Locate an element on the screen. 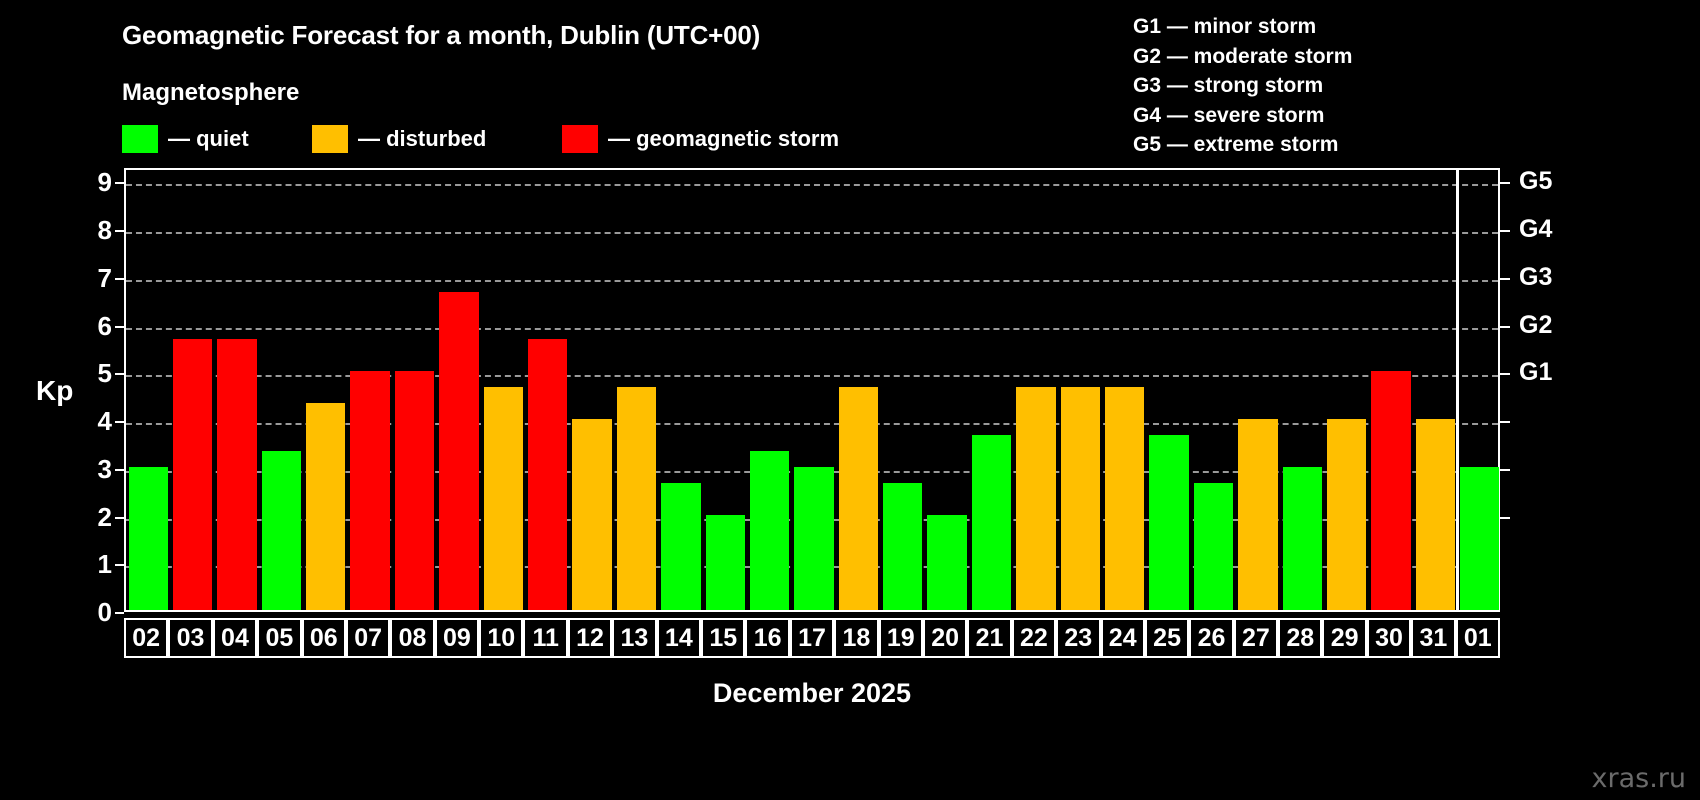 The width and height of the screenshot is (1700, 800). day-label-09: 09 is located at coordinates (457, 638).